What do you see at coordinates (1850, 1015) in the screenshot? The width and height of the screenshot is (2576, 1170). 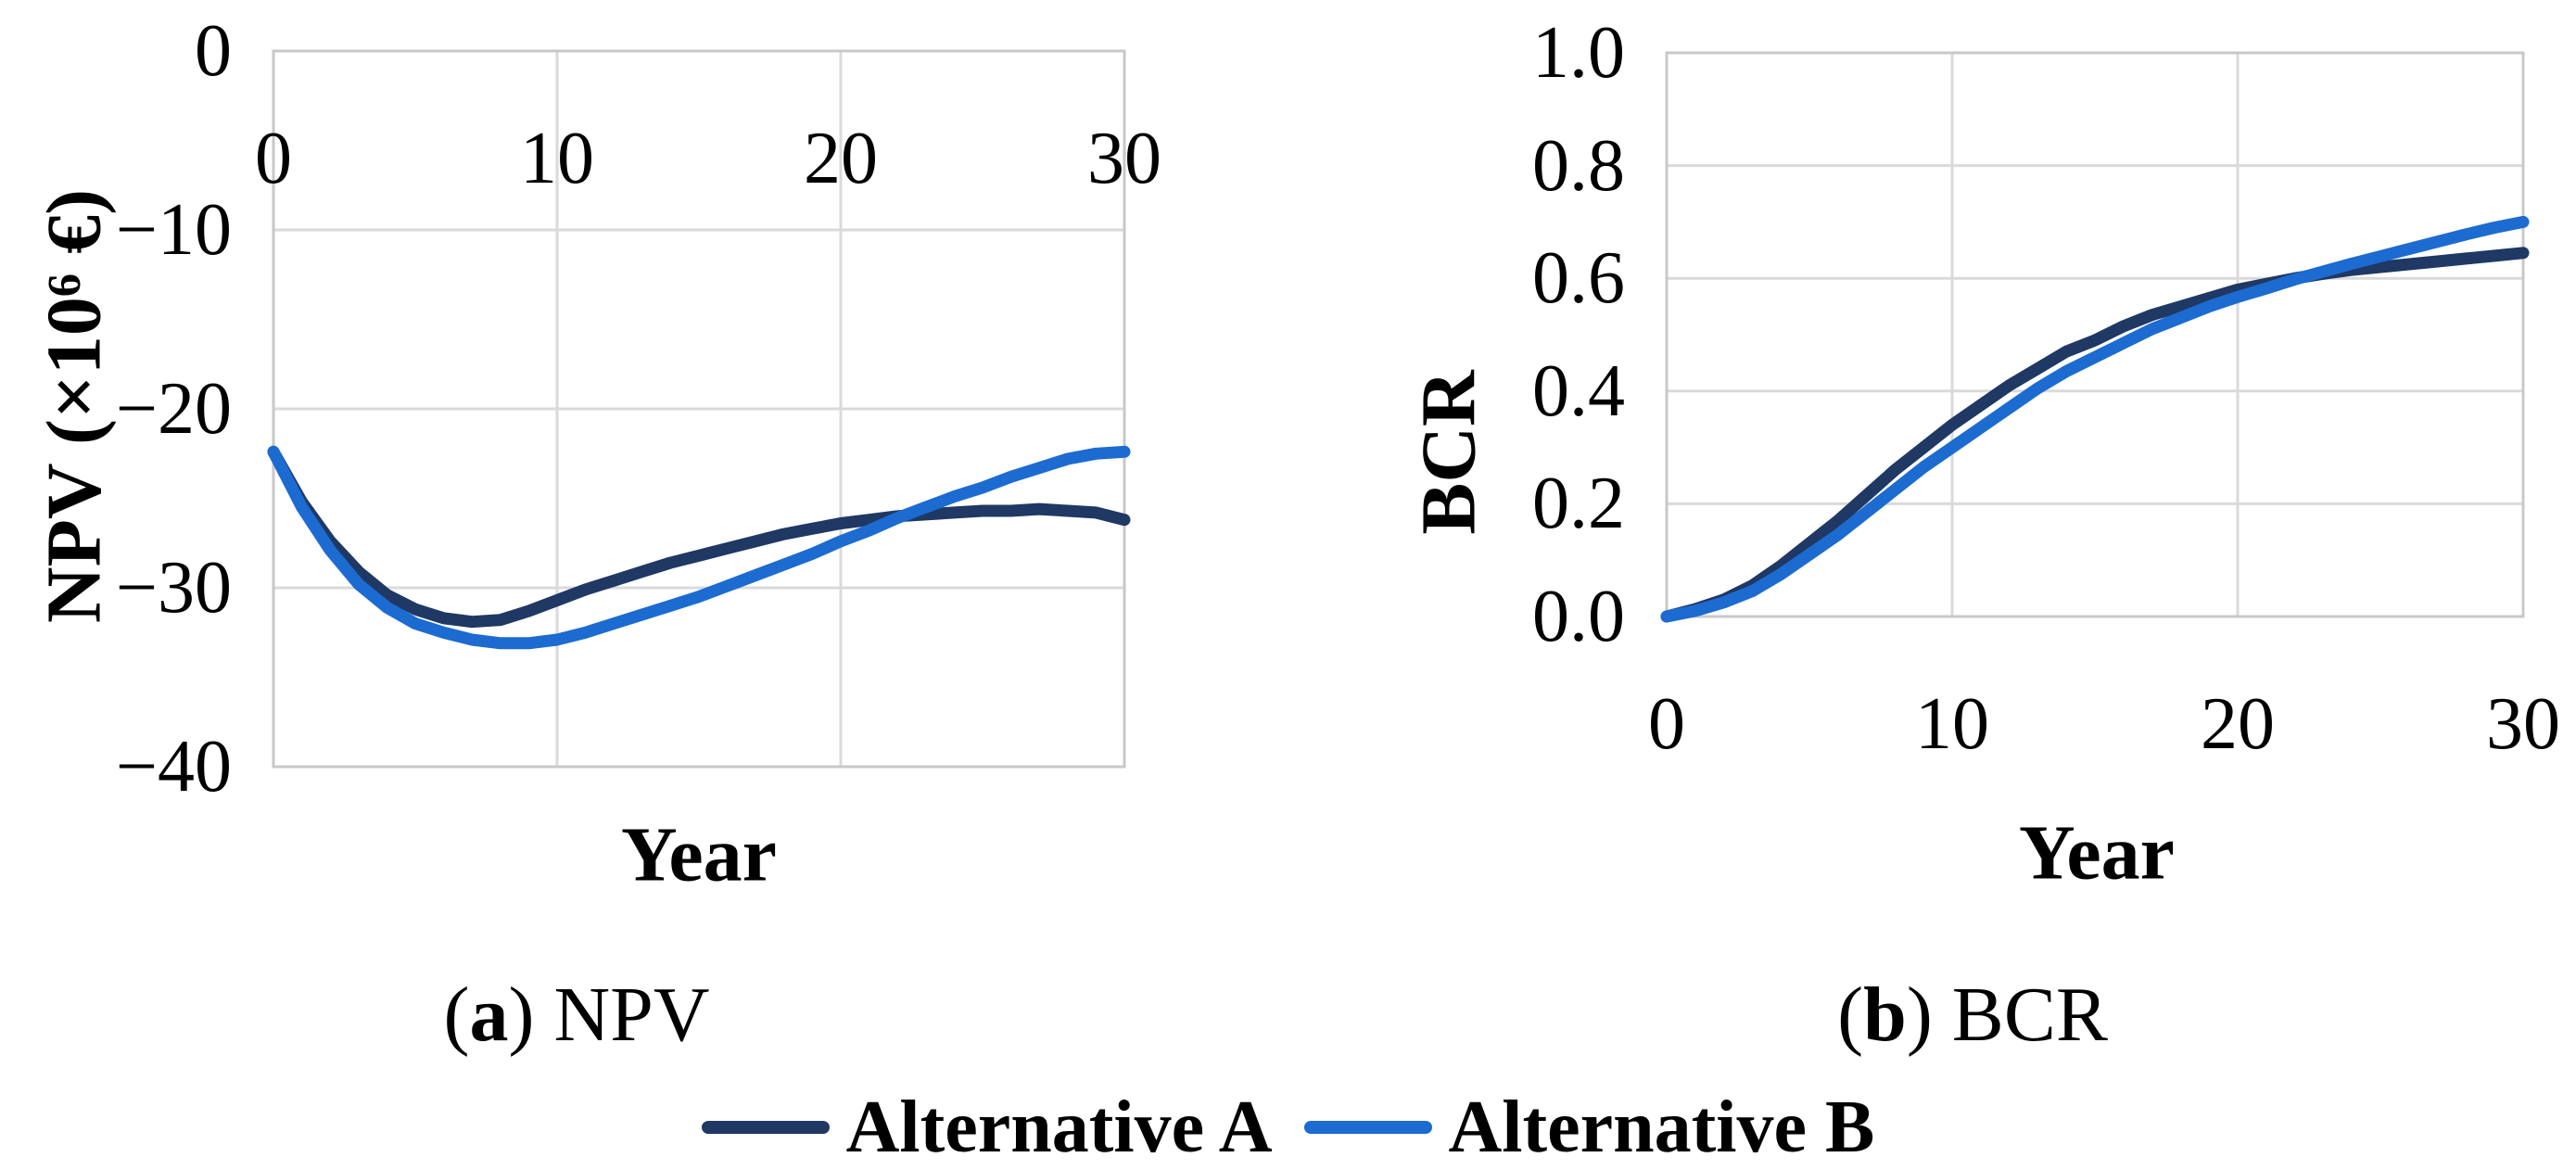 I see `caption-b-paren-open: (` at bounding box center [1850, 1015].